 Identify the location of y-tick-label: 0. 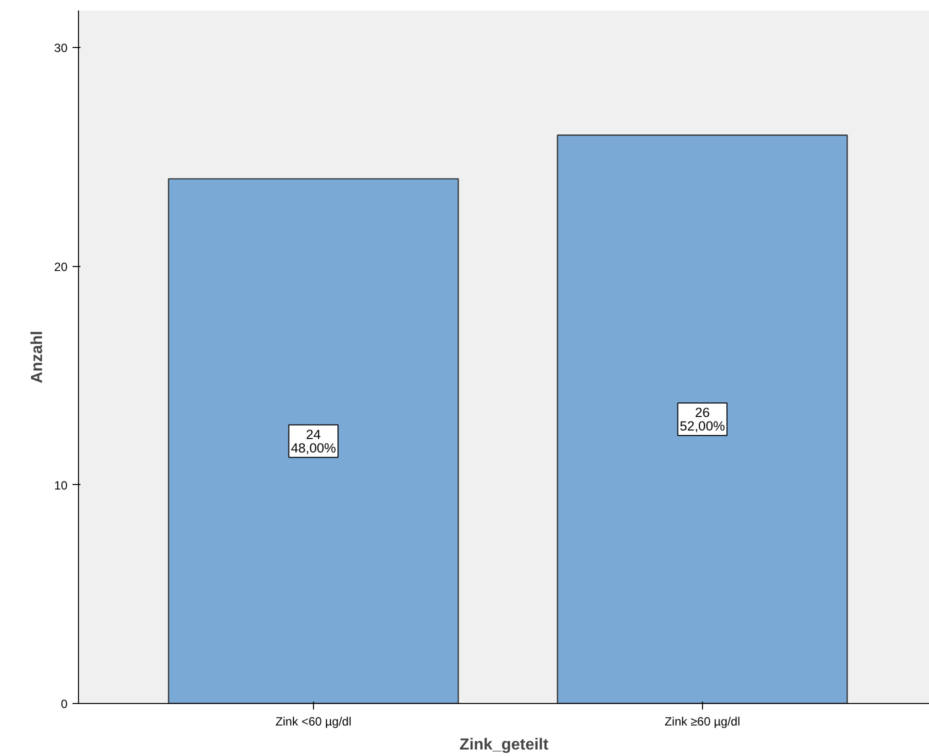
(64, 704).